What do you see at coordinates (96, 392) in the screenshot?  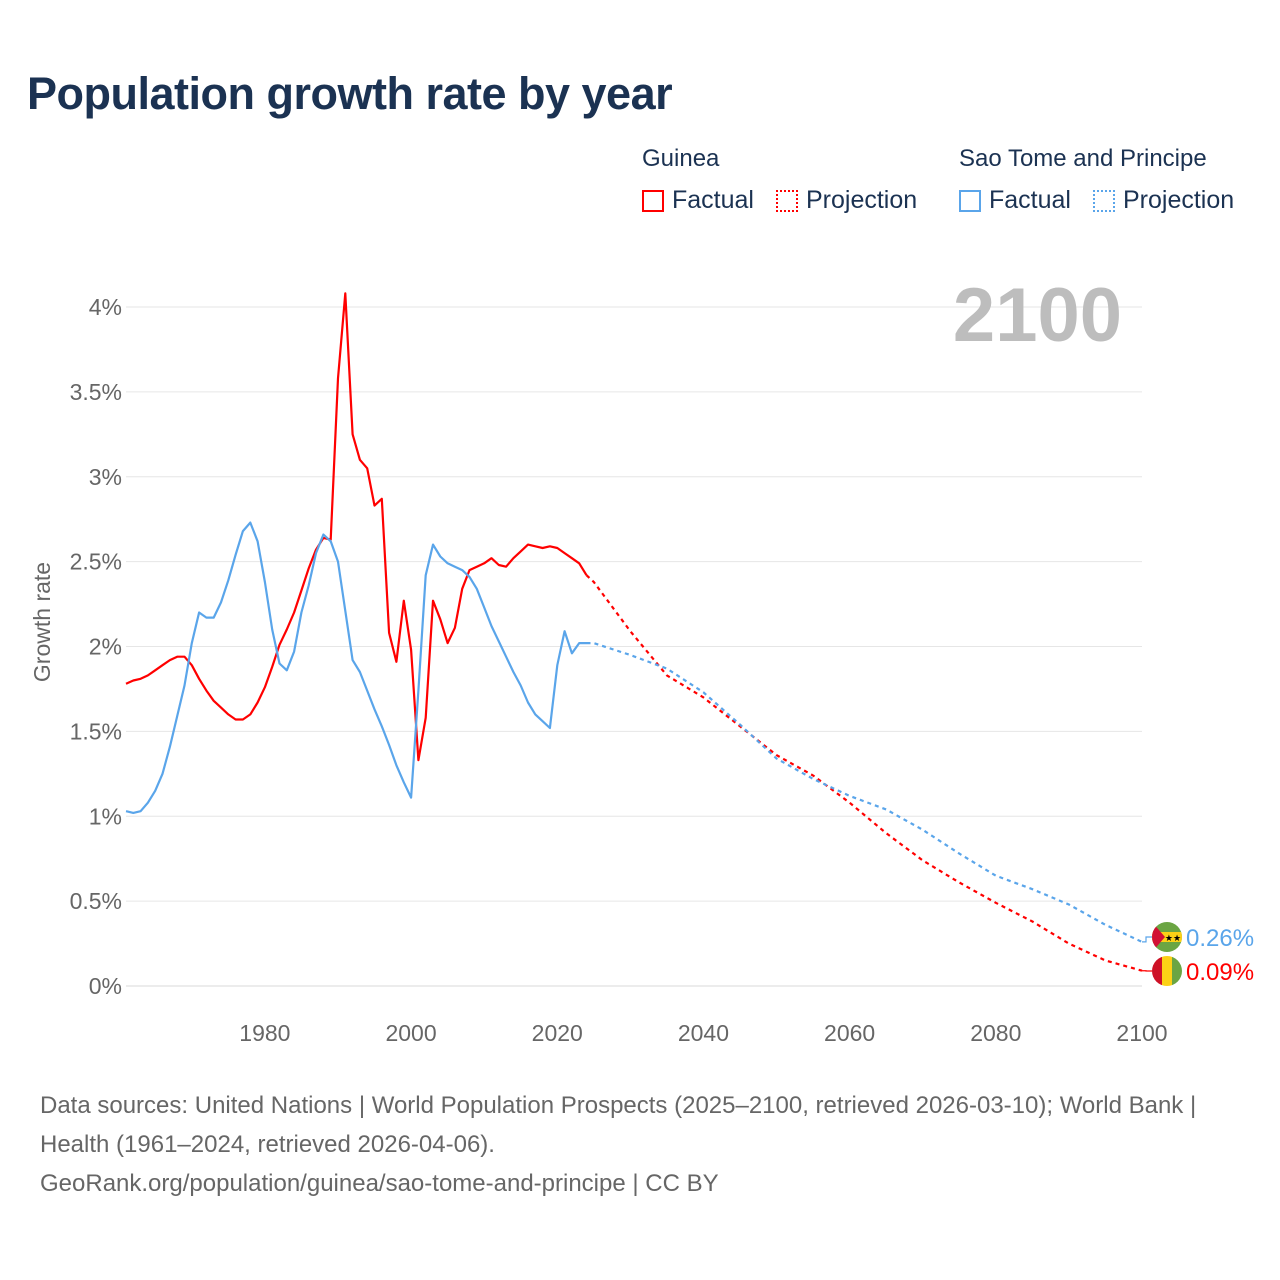 I see `y-tick-label: 3.5%` at bounding box center [96, 392].